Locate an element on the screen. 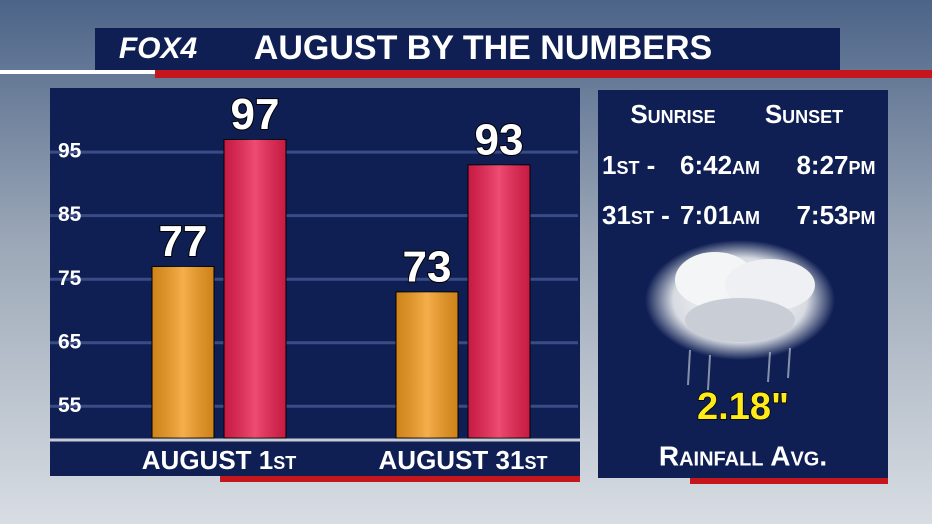 The height and width of the screenshot is (524, 932). column-header: Sunset is located at coordinates (804, 114).